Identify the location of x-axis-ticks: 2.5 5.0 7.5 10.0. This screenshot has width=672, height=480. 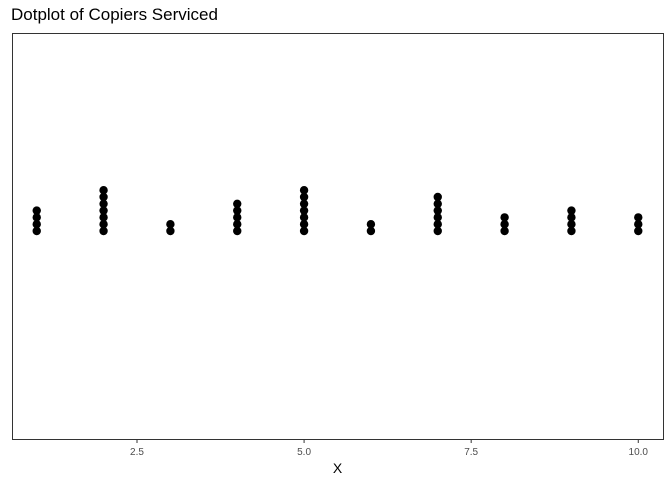
(389, 448).